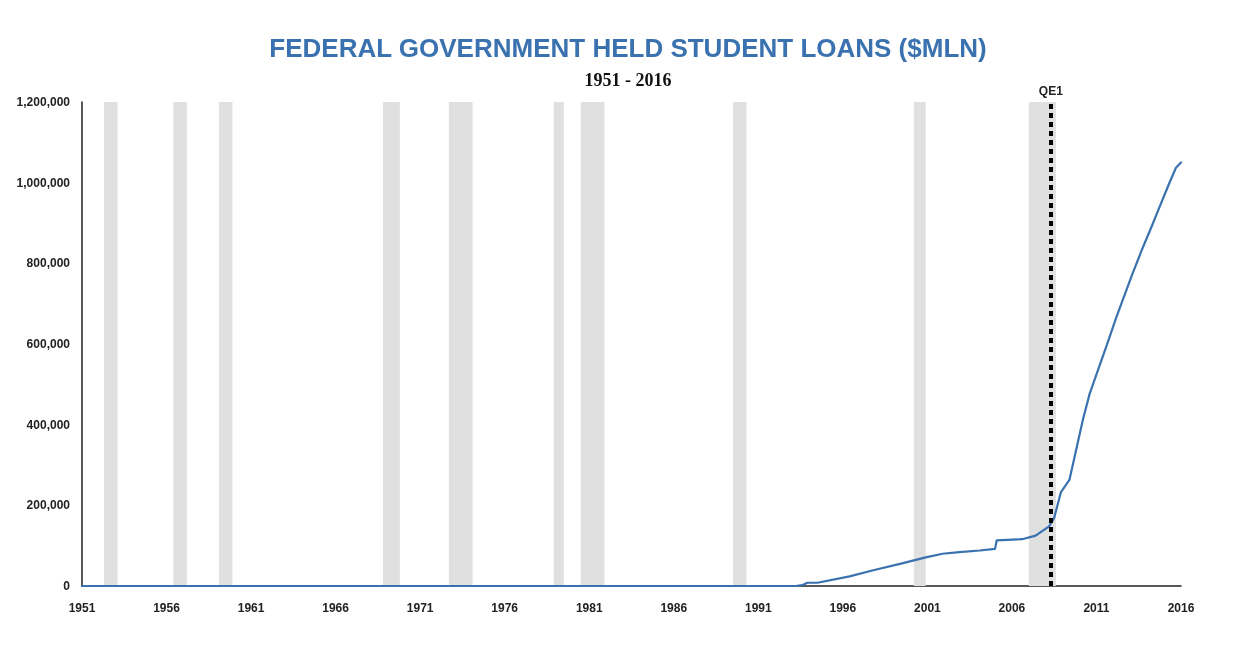 Image resolution: width=1256 pixels, height=670 pixels. Describe the element at coordinates (48, 505) in the screenshot. I see `y-tick-label: 200,000` at that location.